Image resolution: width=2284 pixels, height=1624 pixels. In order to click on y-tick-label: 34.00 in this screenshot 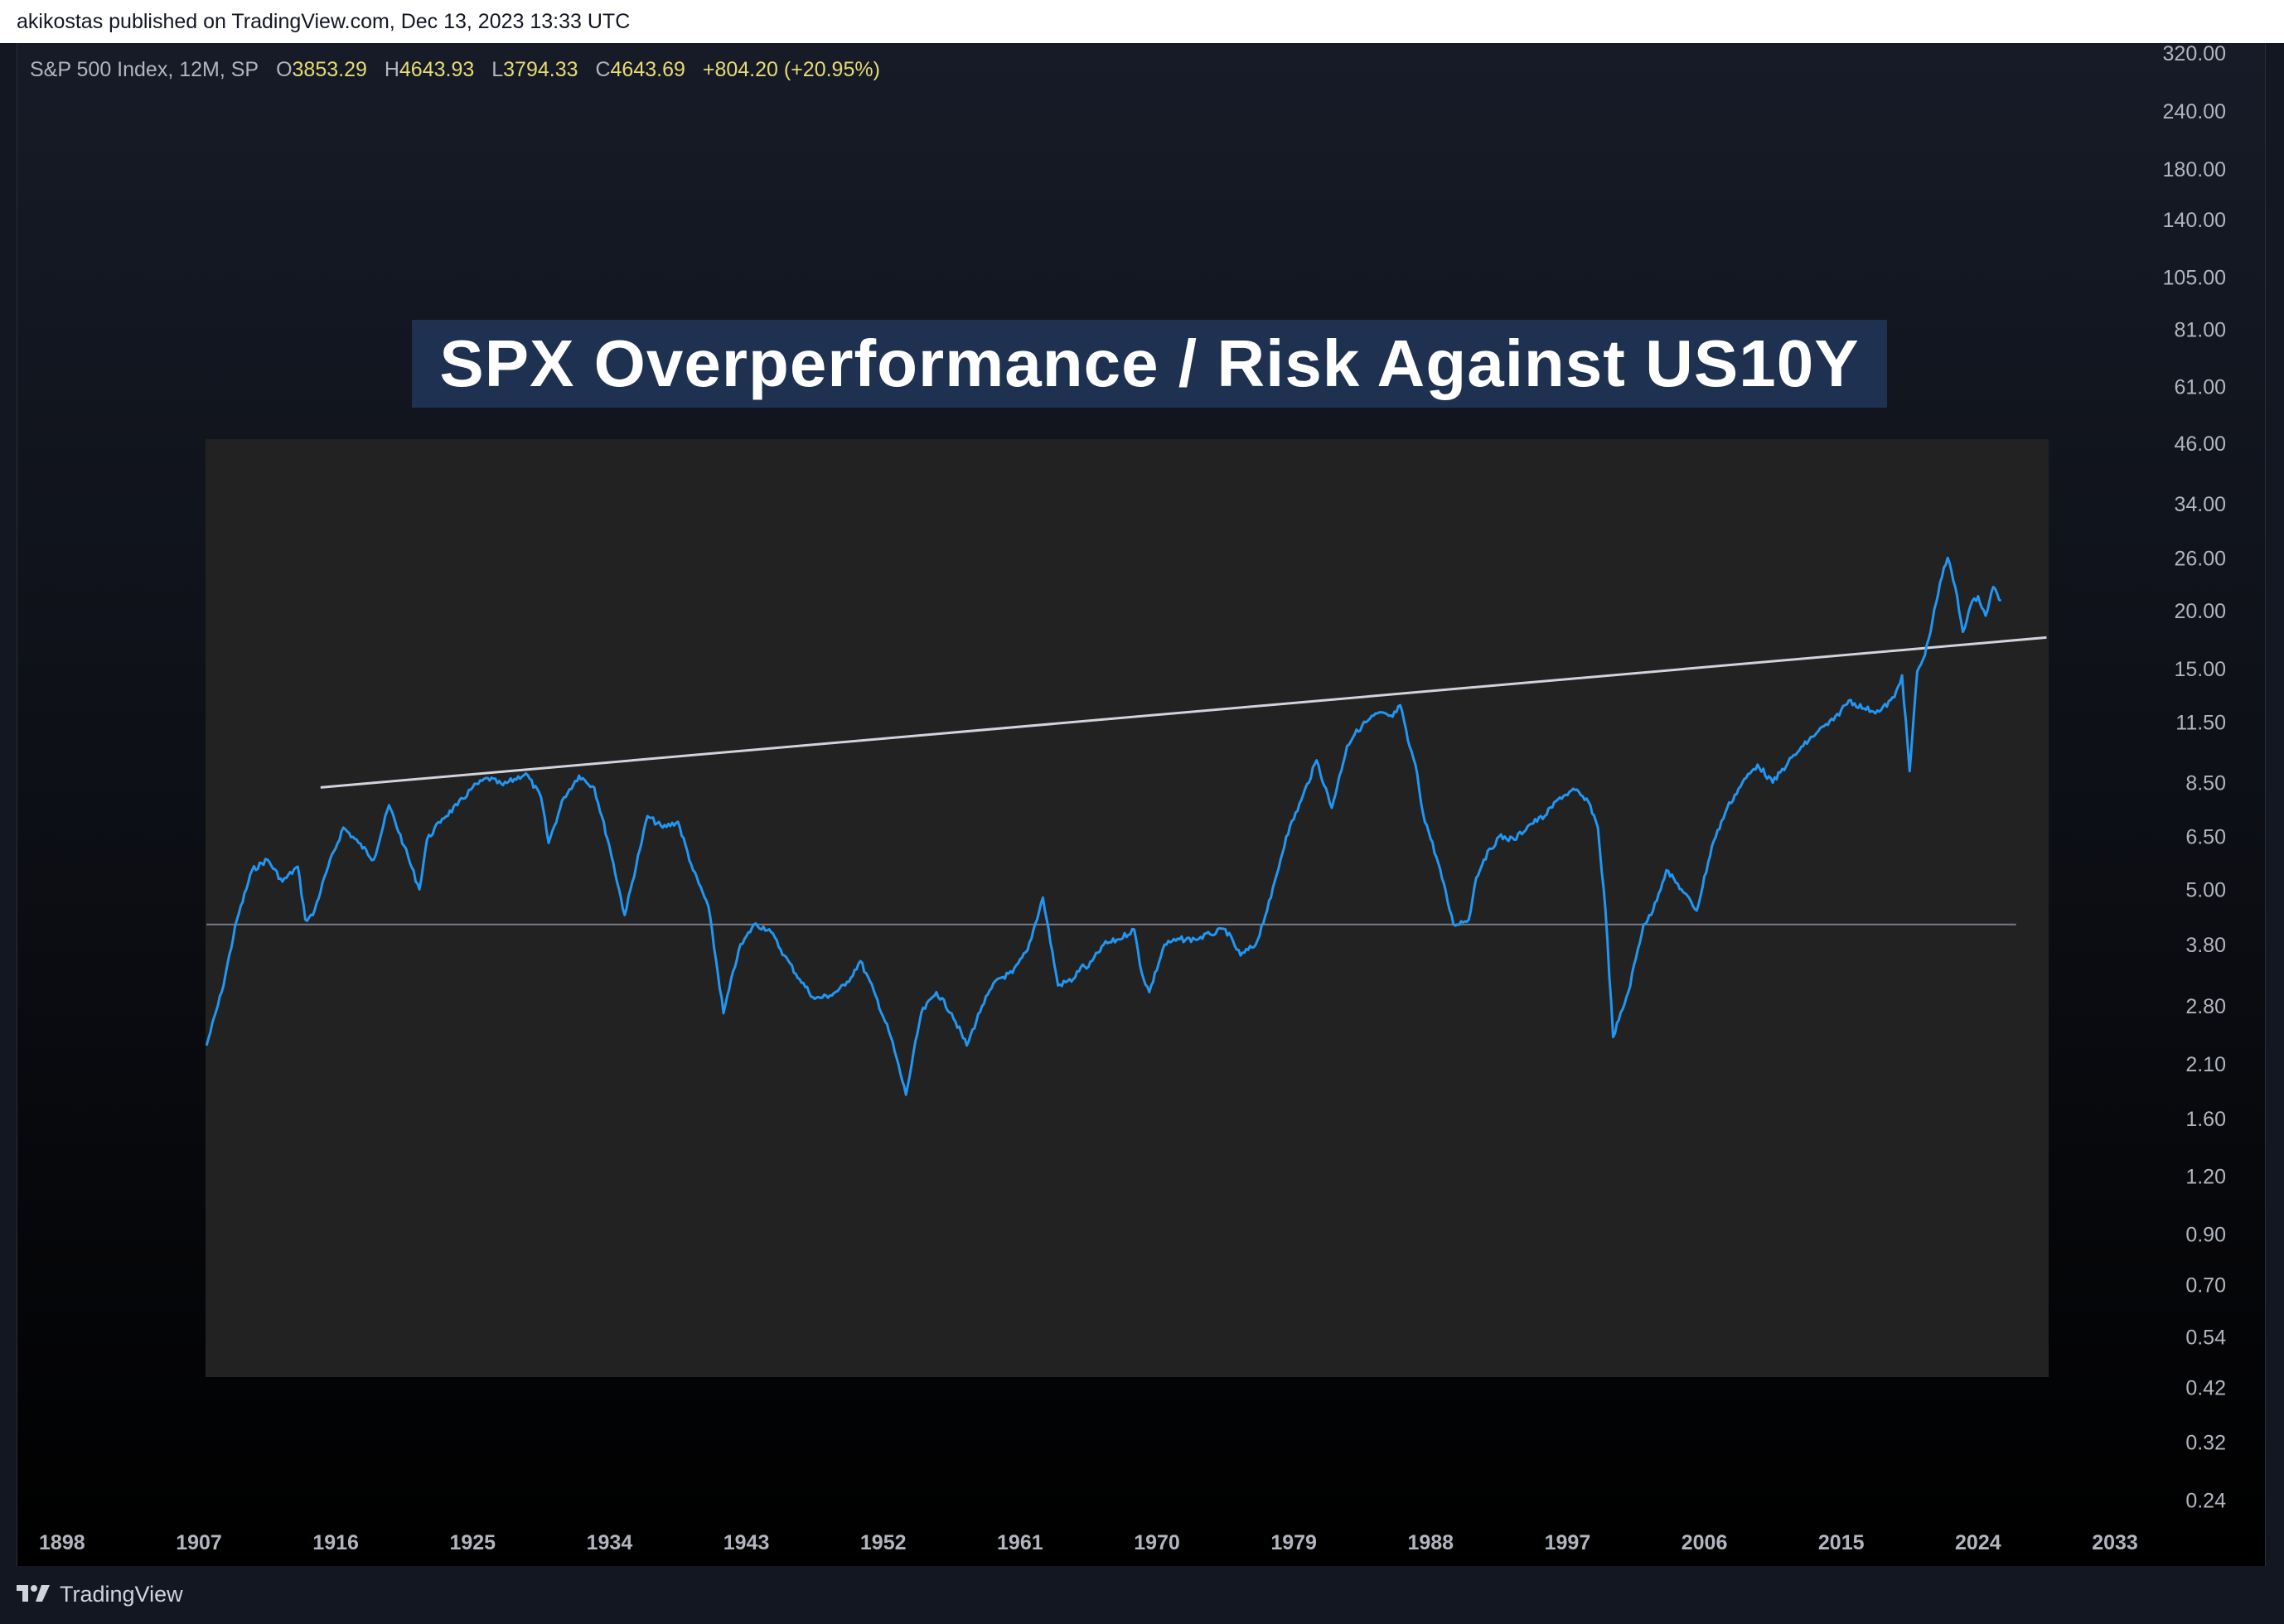, I will do `click(2200, 504)`.